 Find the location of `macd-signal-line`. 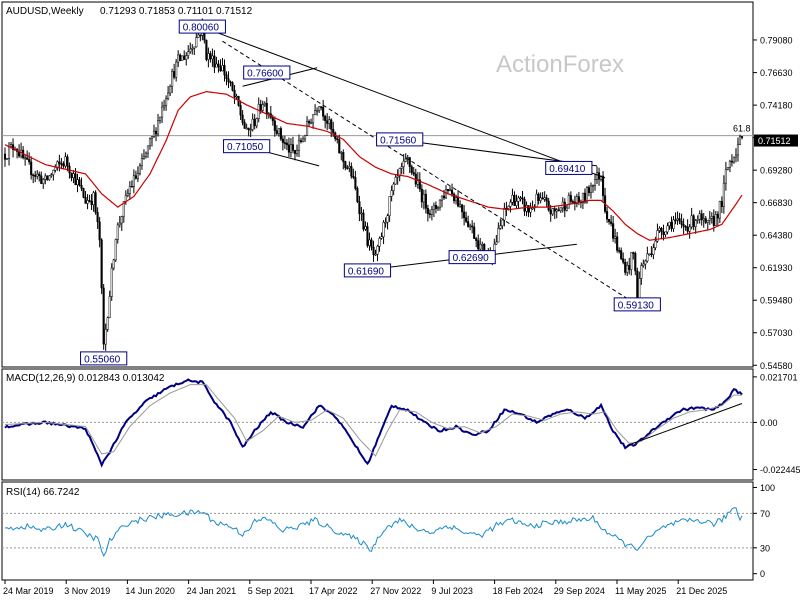

macd-signal-line is located at coordinates (373, 420).